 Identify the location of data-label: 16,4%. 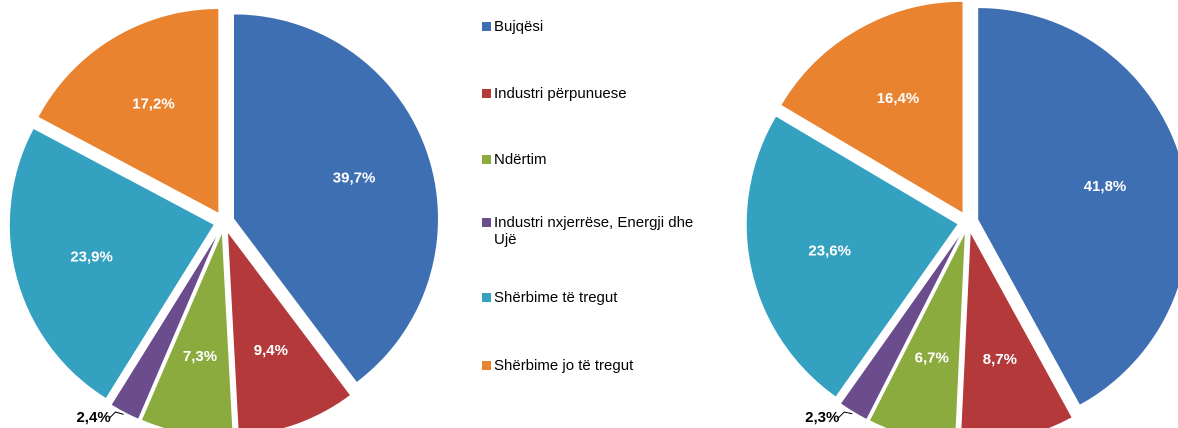
(898, 98).